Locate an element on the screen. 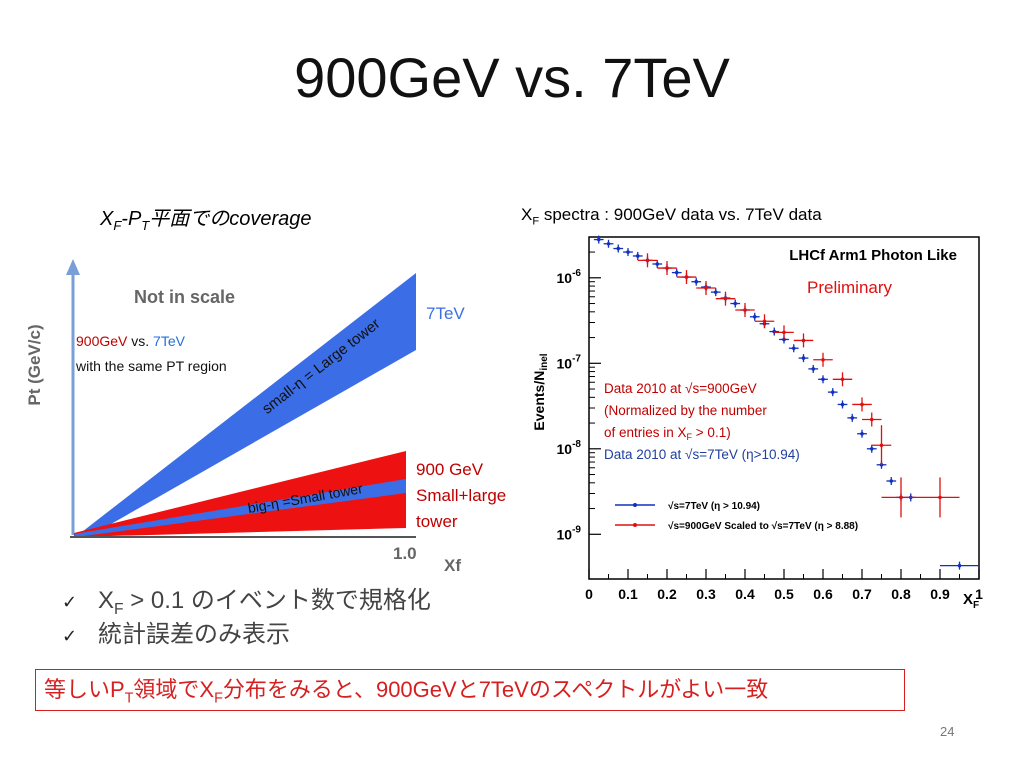  checklist: ✓ XF > 0.1 のイベント数で規格化 ✓ 統計誤差のみ表示 is located at coordinates (246, 614).